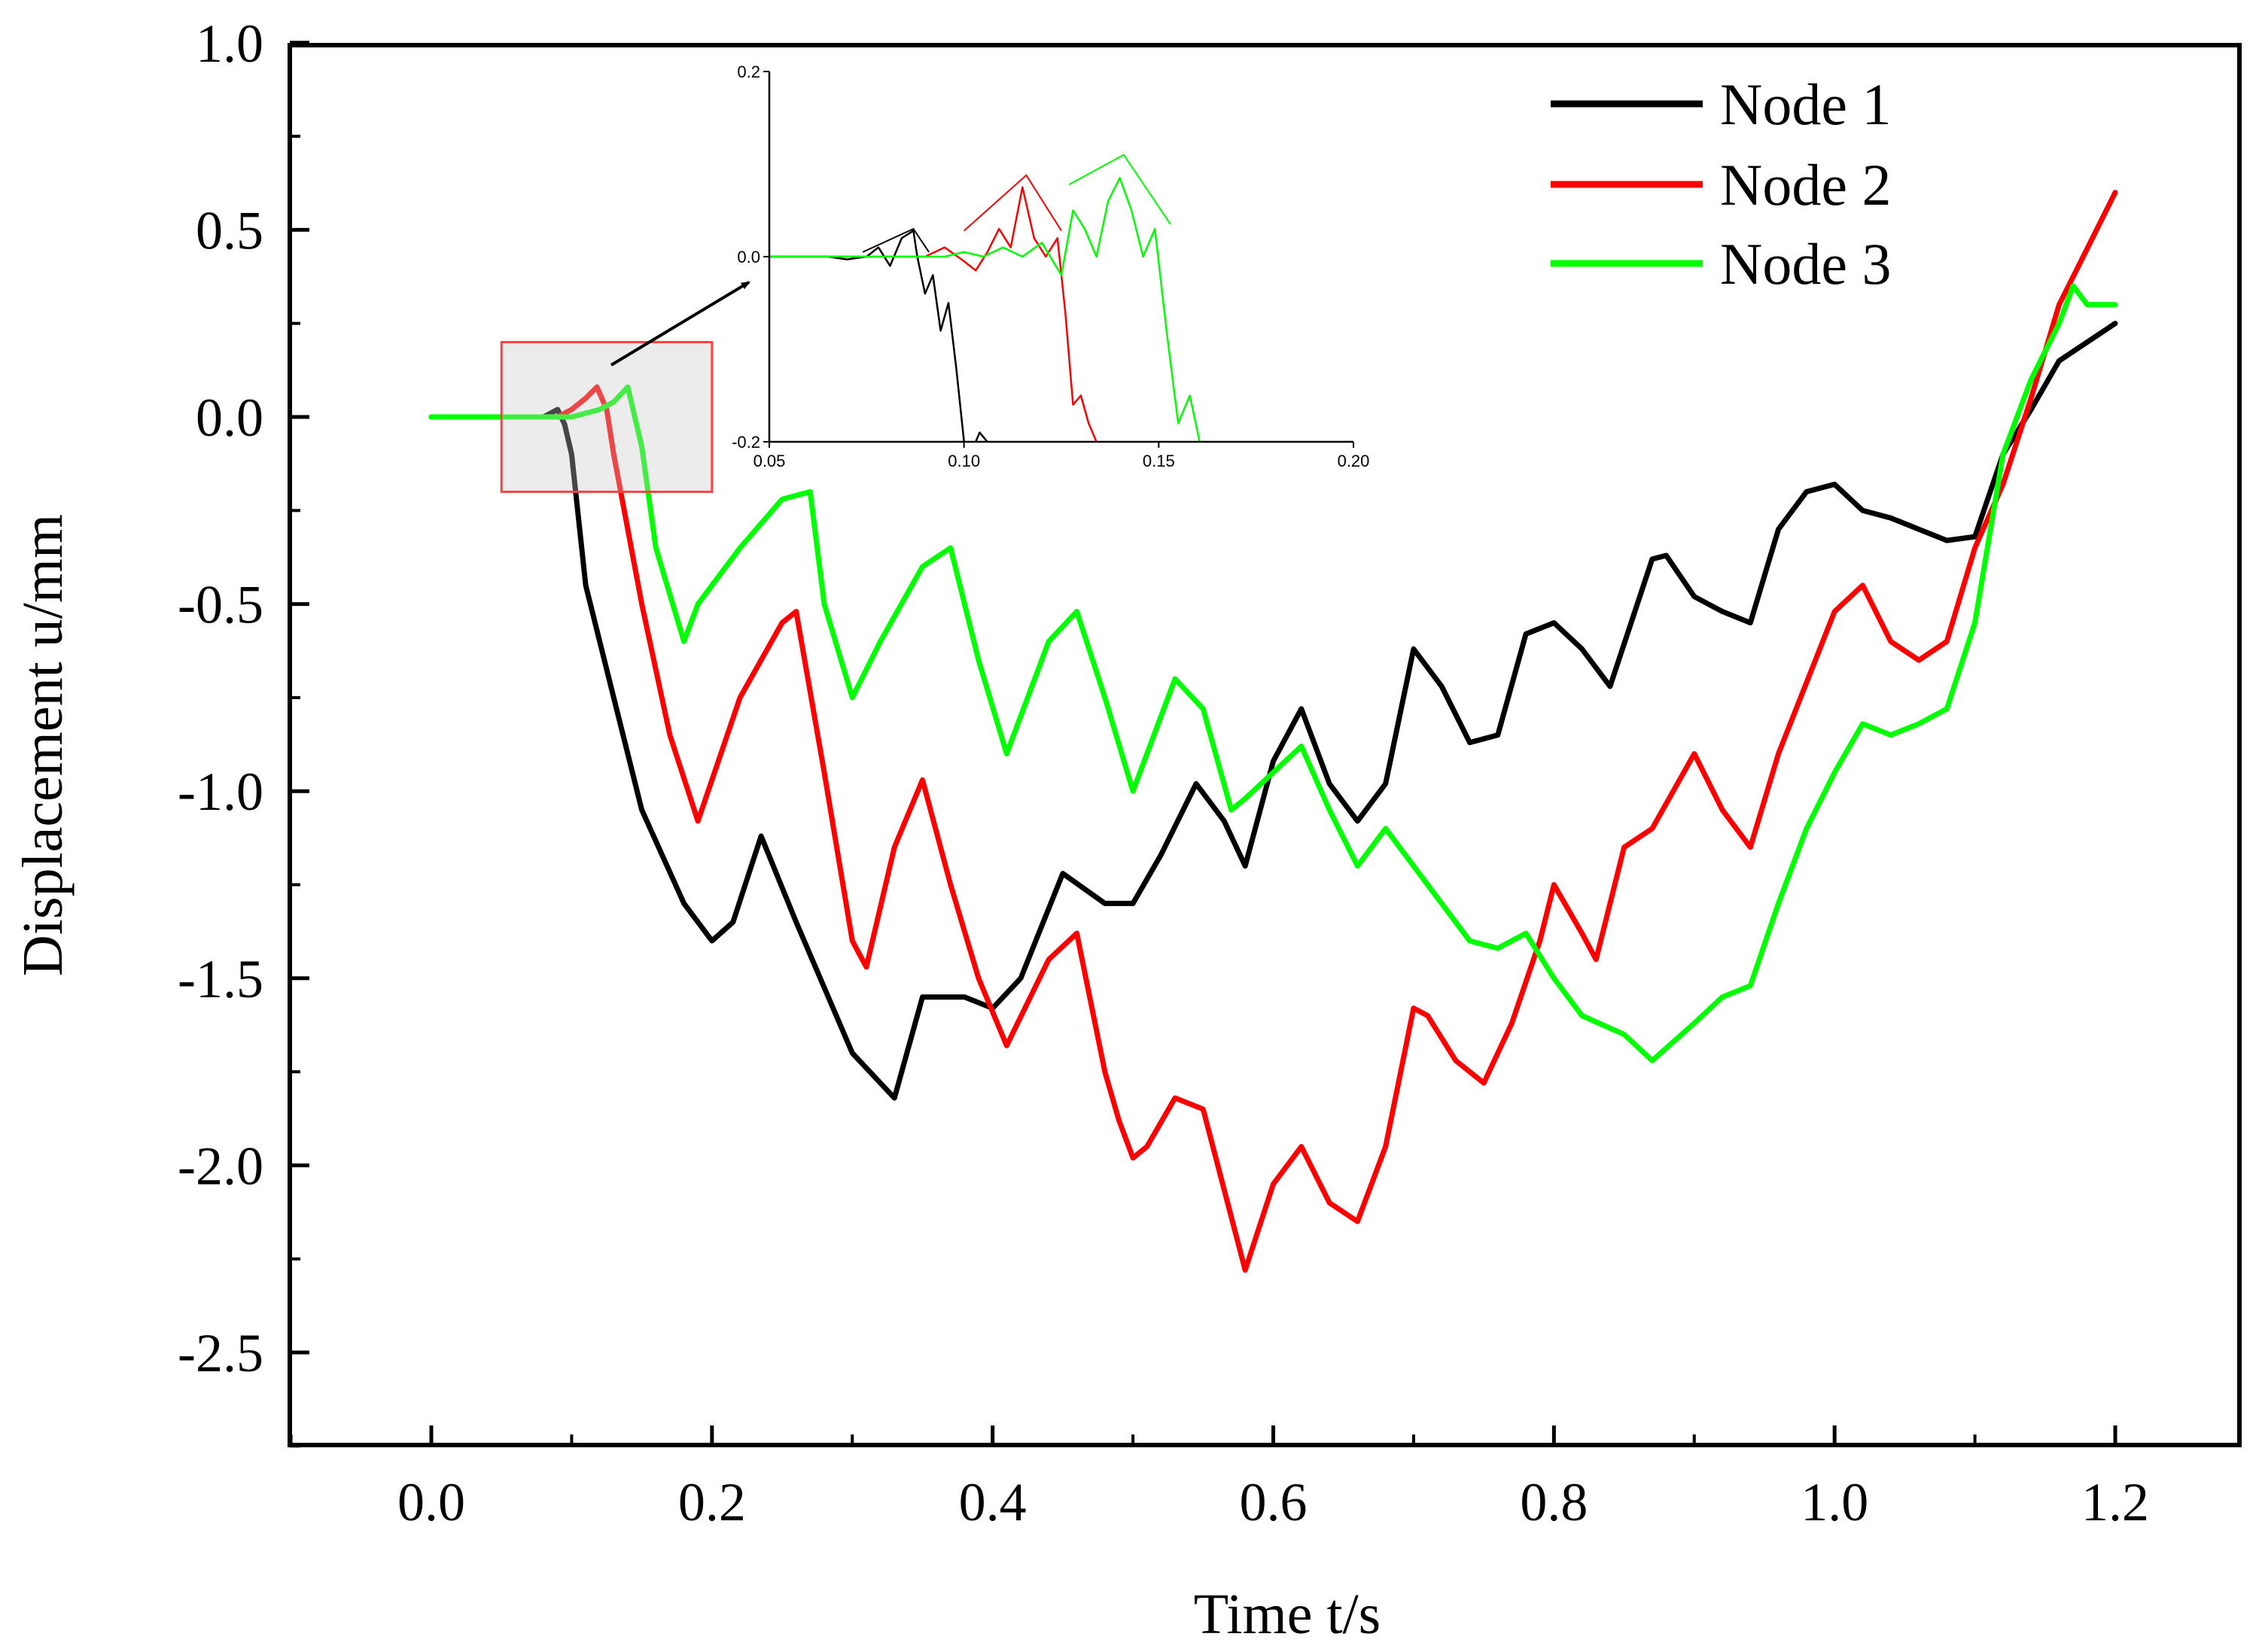 This screenshot has height=1652, width=2259. Describe the element at coordinates (221, 792) in the screenshot. I see `y-tick-label: -1.0` at that location.